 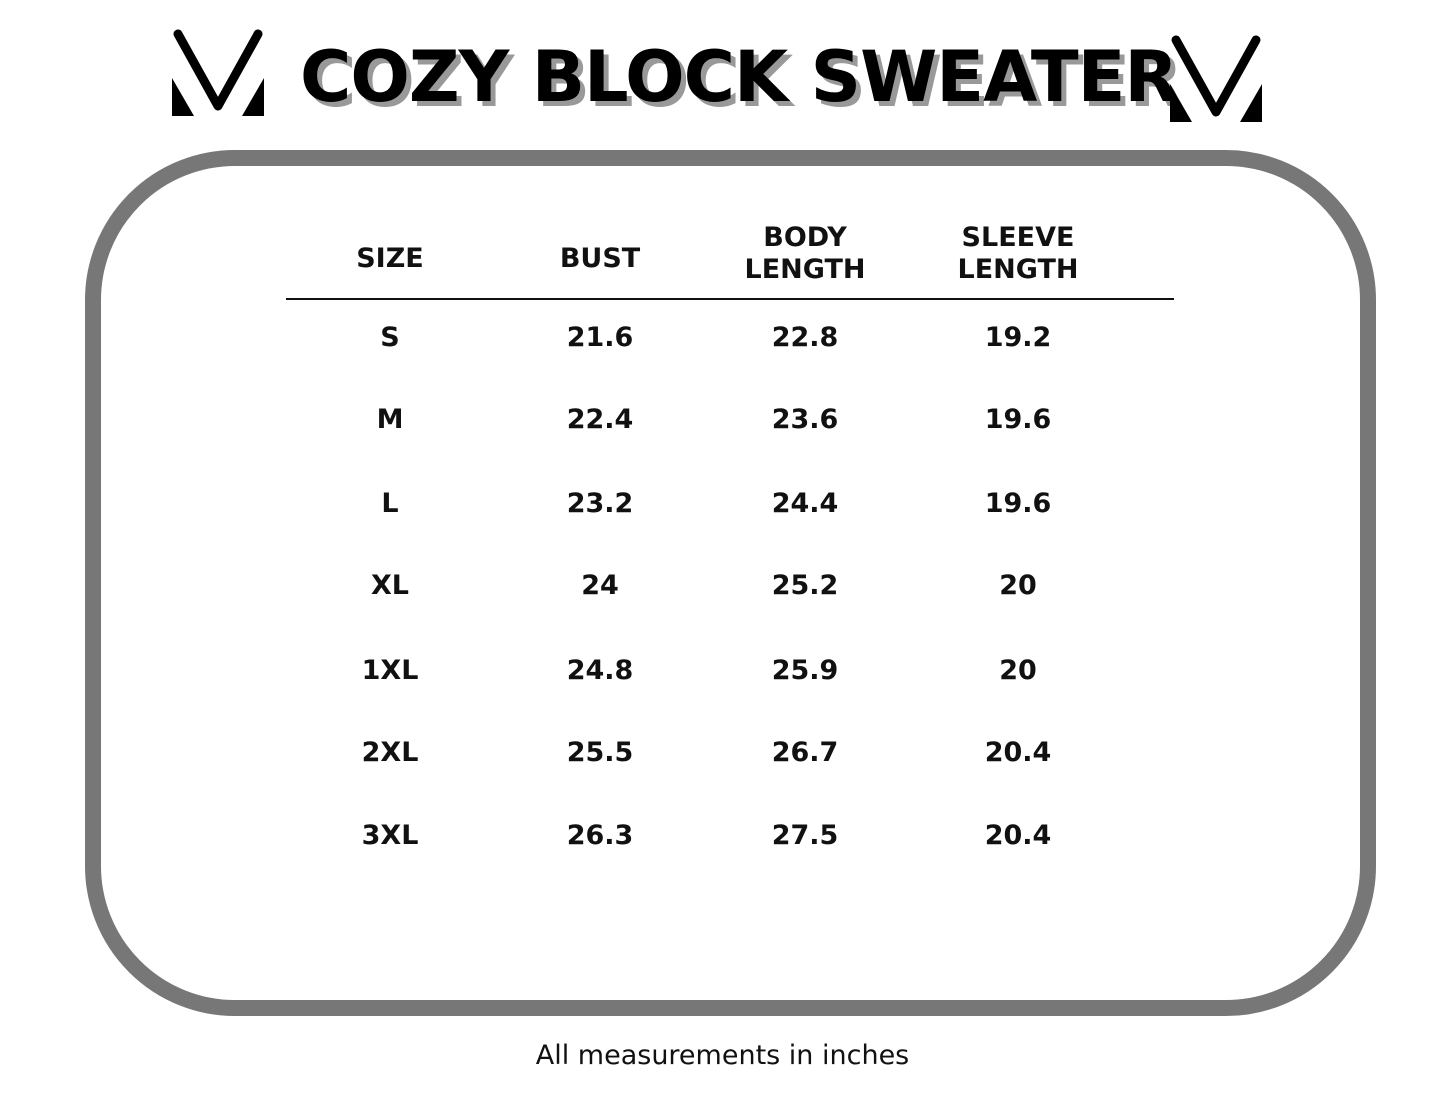 What do you see at coordinates (1018, 237) in the screenshot?
I see `header-line: SLEEVE` at bounding box center [1018, 237].